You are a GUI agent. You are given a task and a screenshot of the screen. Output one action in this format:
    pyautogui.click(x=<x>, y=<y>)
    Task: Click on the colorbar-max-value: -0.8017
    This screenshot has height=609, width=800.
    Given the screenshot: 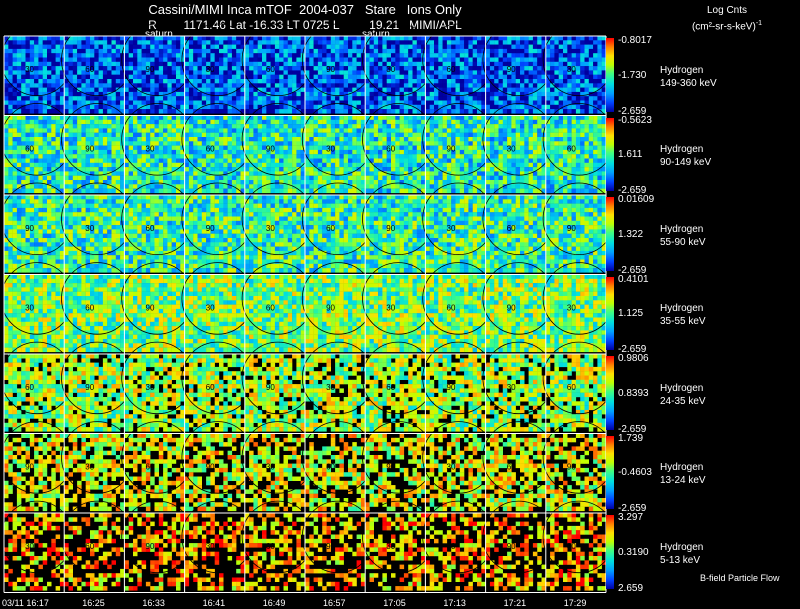 What is the action you would take?
    pyautogui.click(x=635, y=40)
    